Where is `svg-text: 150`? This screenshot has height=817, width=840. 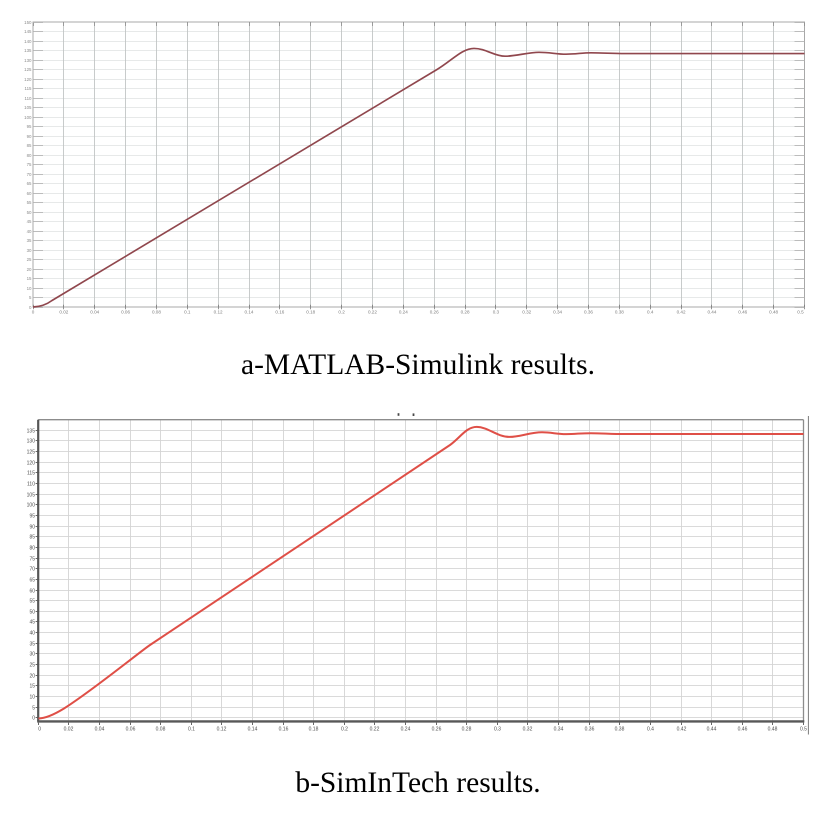
svg-text: 150 is located at coordinates (28, 22).